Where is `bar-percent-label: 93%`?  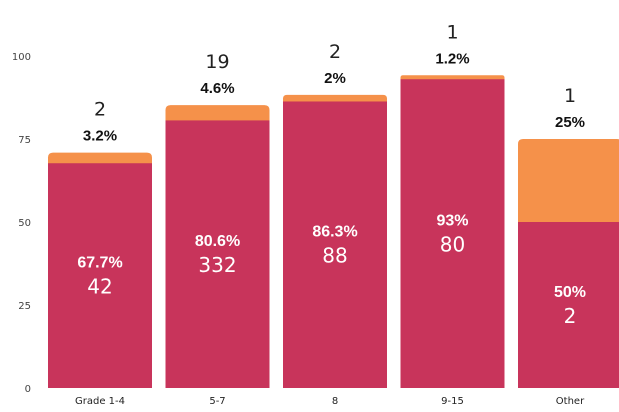
bar-percent-label: 93% is located at coordinates (452, 221).